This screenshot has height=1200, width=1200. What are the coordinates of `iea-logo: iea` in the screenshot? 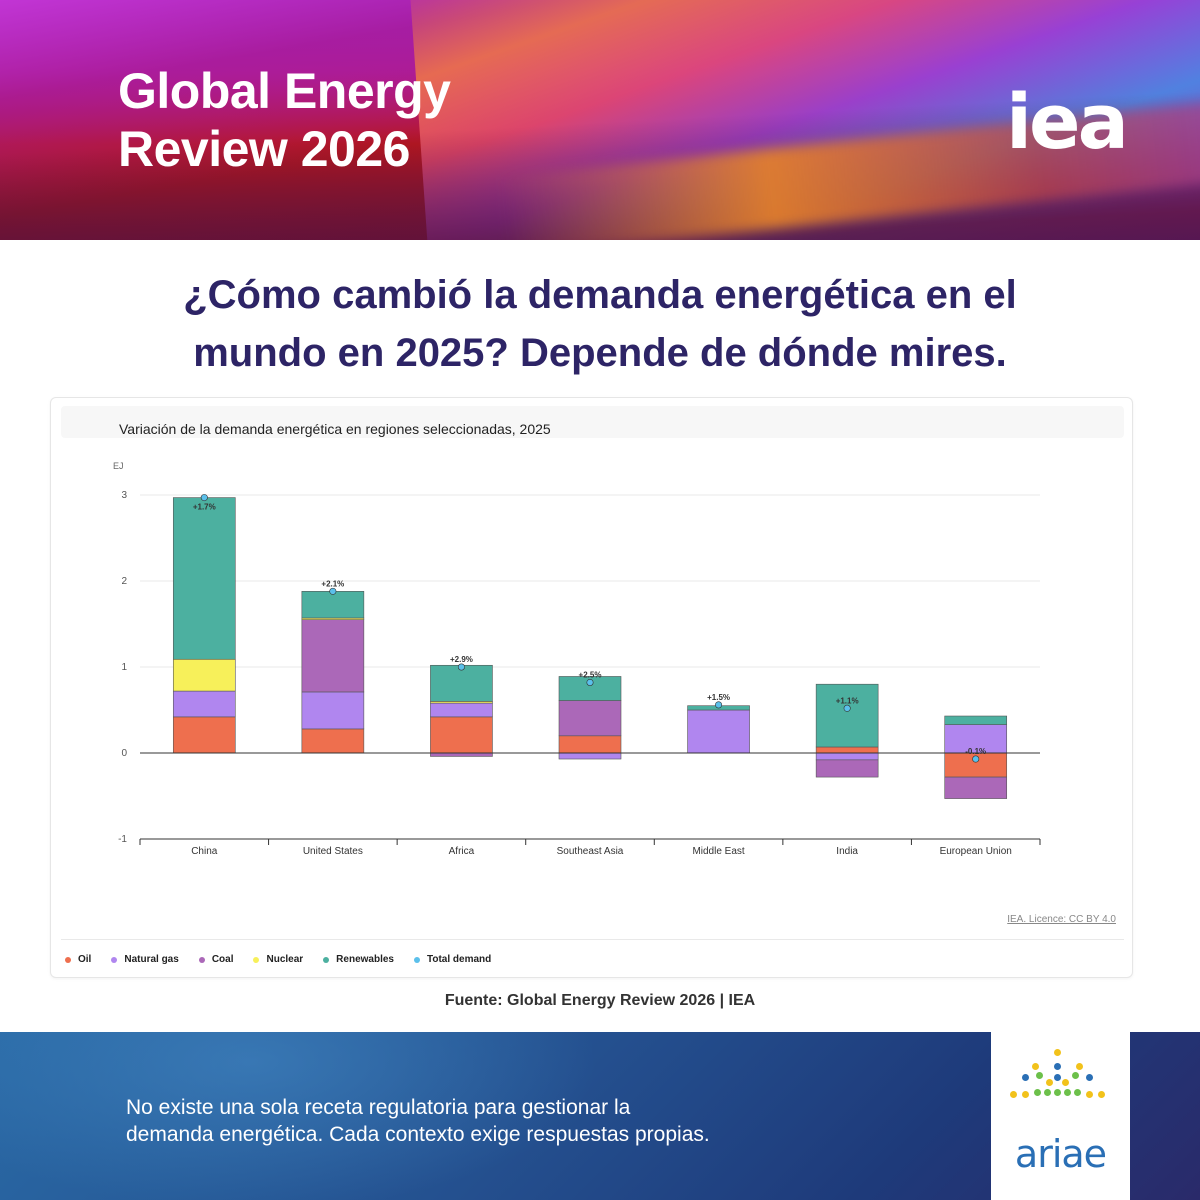 It's located at (1067, 121).